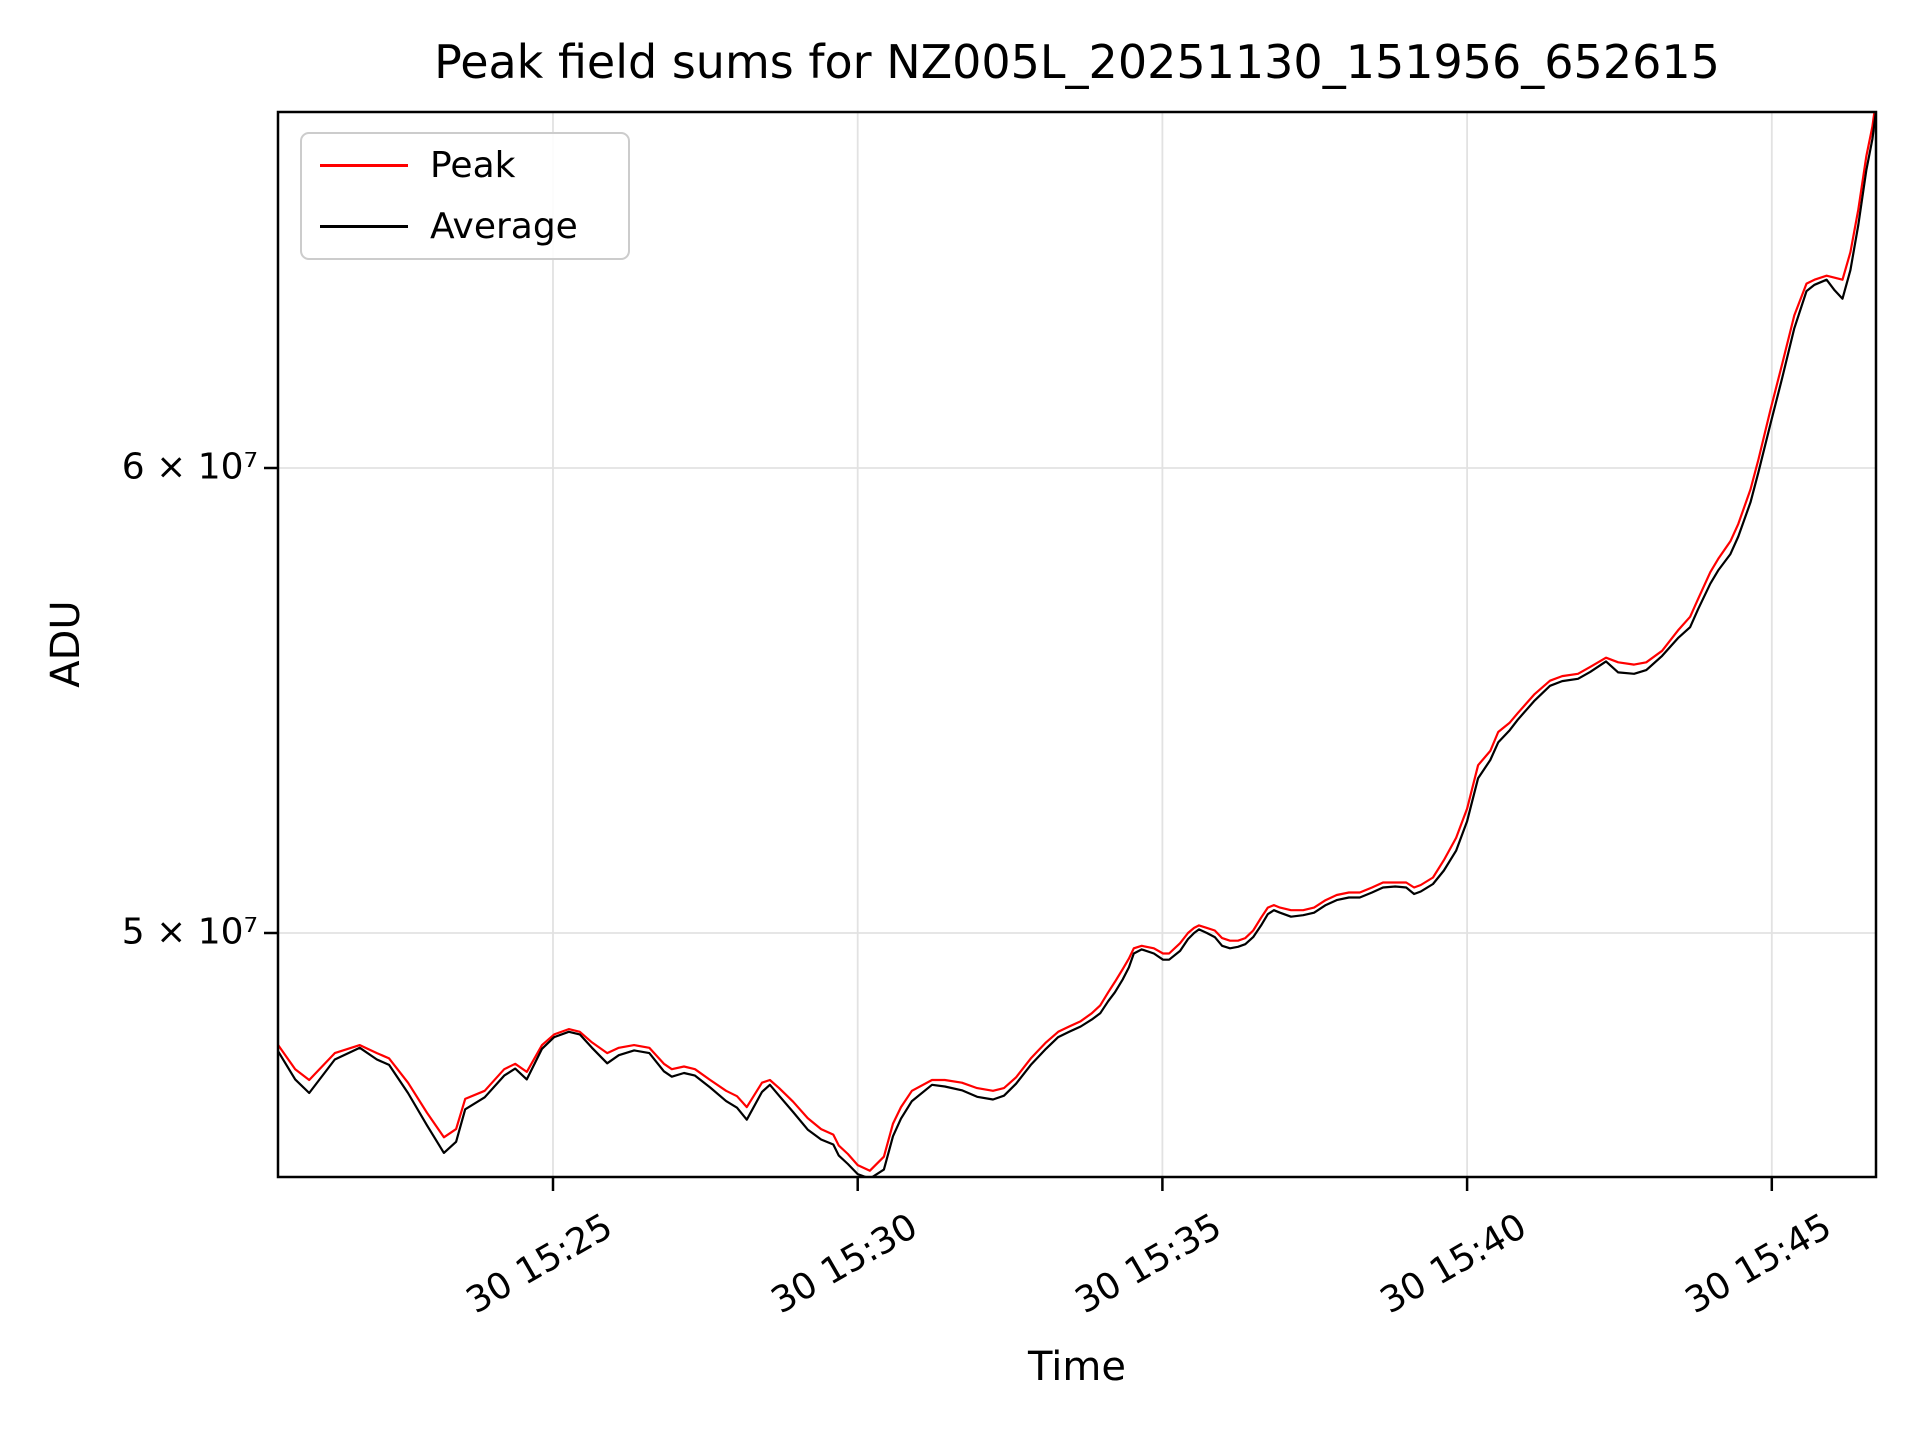 This screenshot has height=1440, width=1920. I want to click on average-line-sample, so click(364, 226).